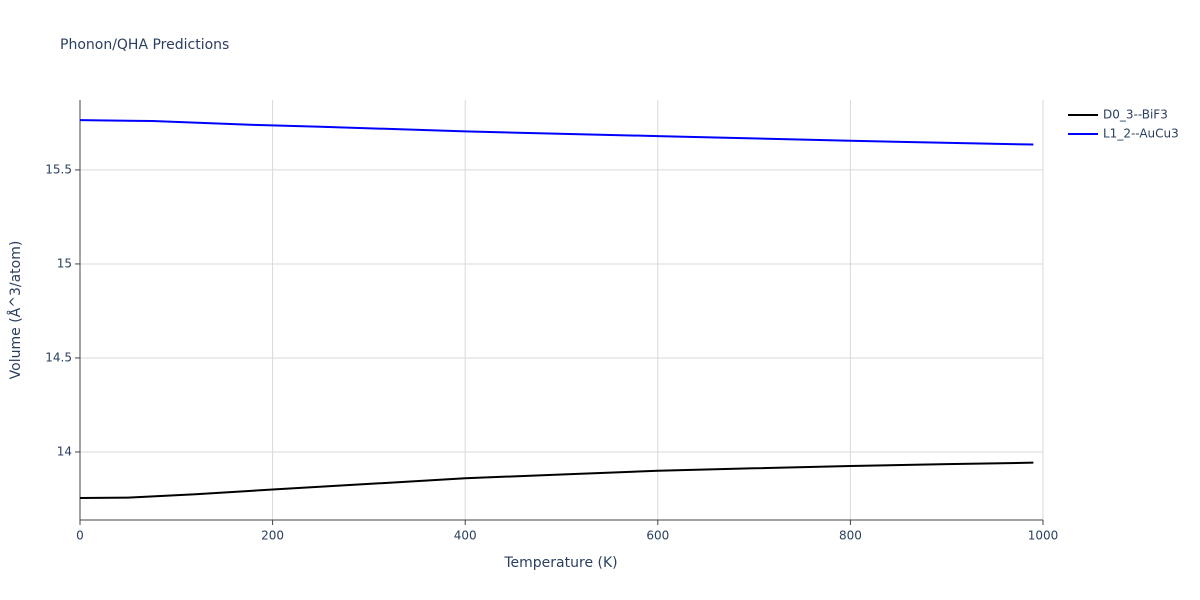 This screenshot has width=1200, height=600. What do you see at coordinates (64, 451) in the screenshot?
I see `y-tick-label: 14` at bounding box center [64, 451].